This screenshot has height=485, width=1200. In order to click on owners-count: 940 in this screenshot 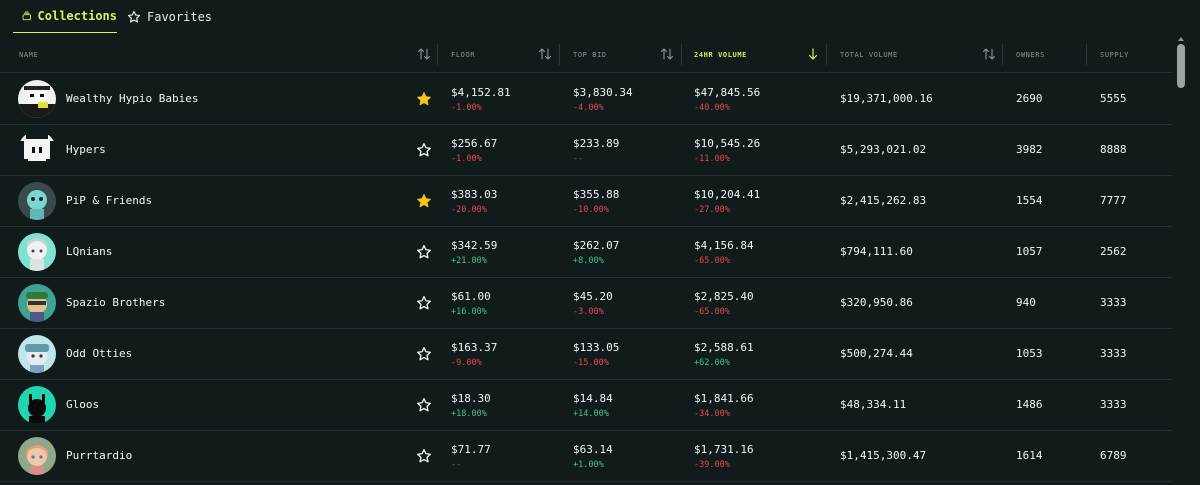, I will do `click(1026, 302)`.